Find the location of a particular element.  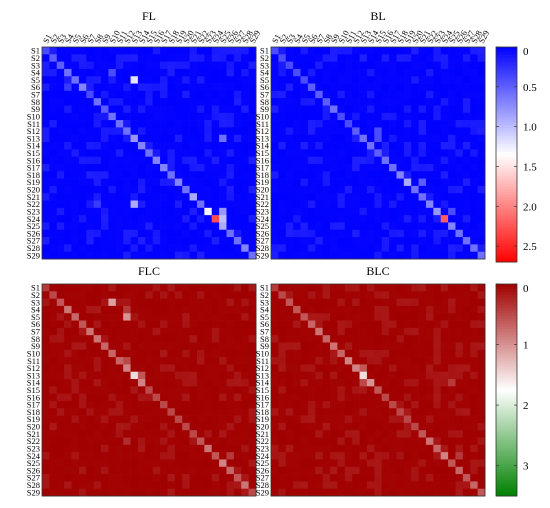

row-tick-label: S15 is located at coordinates (262, 153).